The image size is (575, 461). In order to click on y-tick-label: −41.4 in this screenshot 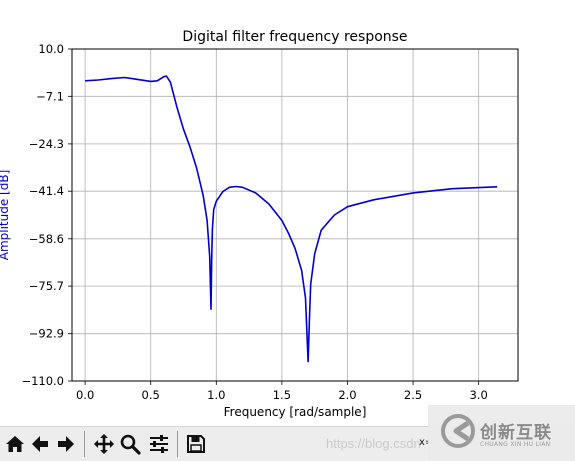, I will do `click(46, 191)`.